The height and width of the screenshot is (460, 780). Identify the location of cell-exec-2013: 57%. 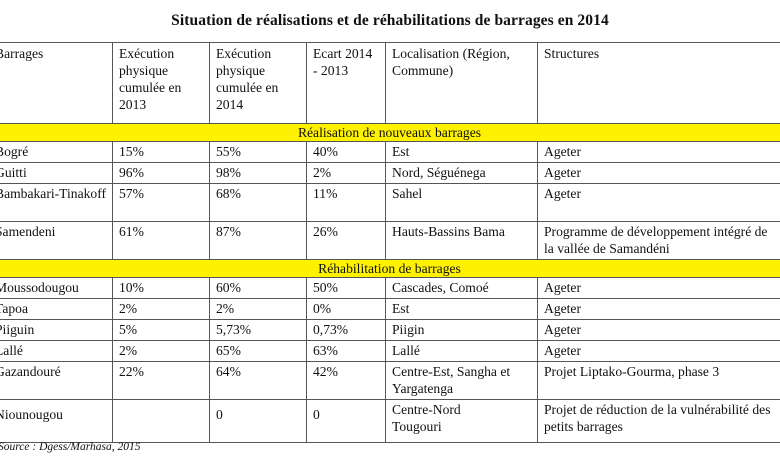
(161, 202).